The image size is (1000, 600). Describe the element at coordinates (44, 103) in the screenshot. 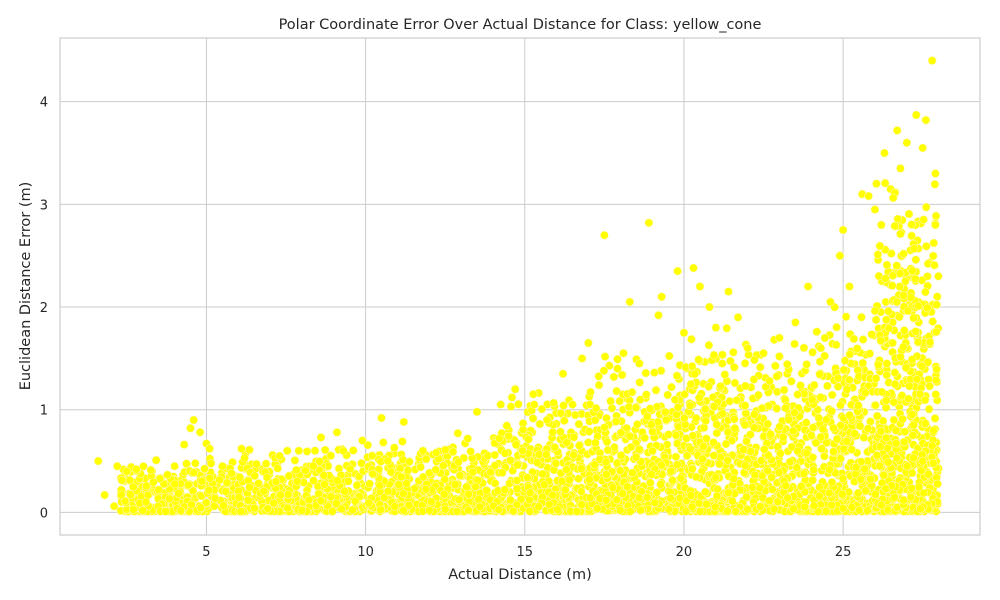

I see `y-tick-label: 4` at that location.